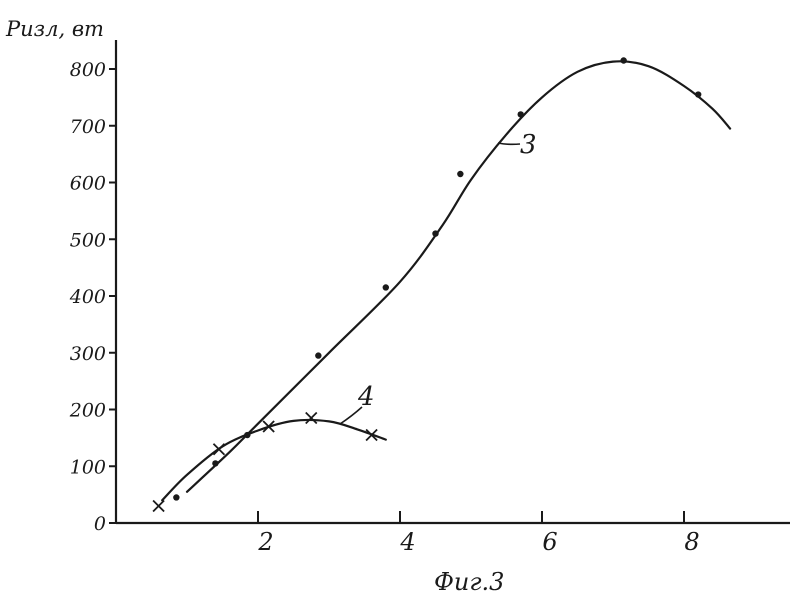  What do you see at coordinates (88, 127) in the screenshot?
I see `y-tick-label: 700` at bounding box center [88, 127].